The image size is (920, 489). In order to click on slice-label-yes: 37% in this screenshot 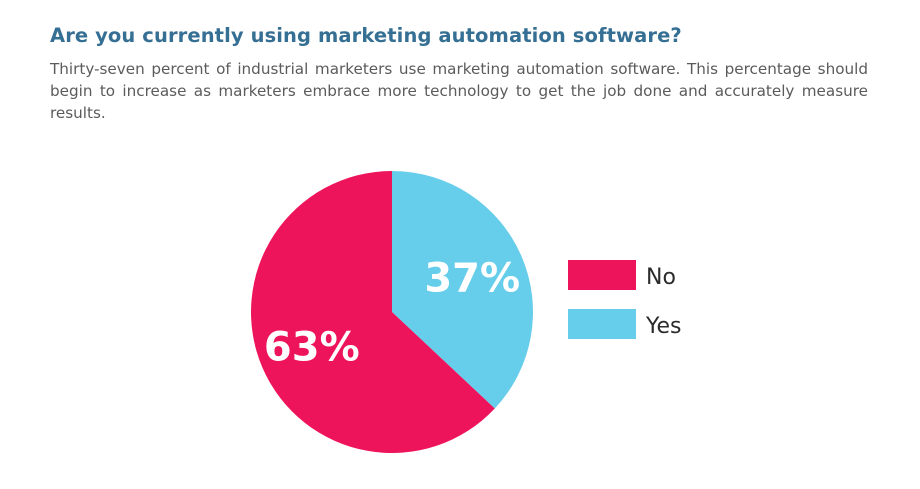, I will do `click(472, 278)`.